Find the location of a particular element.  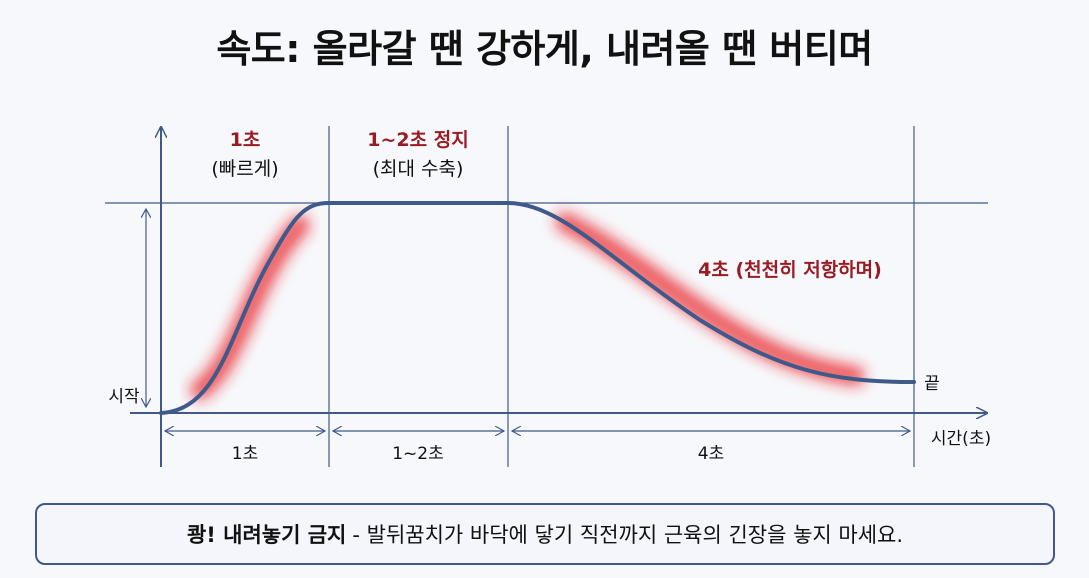

highlight-rise is located at coordinates (250, 307).